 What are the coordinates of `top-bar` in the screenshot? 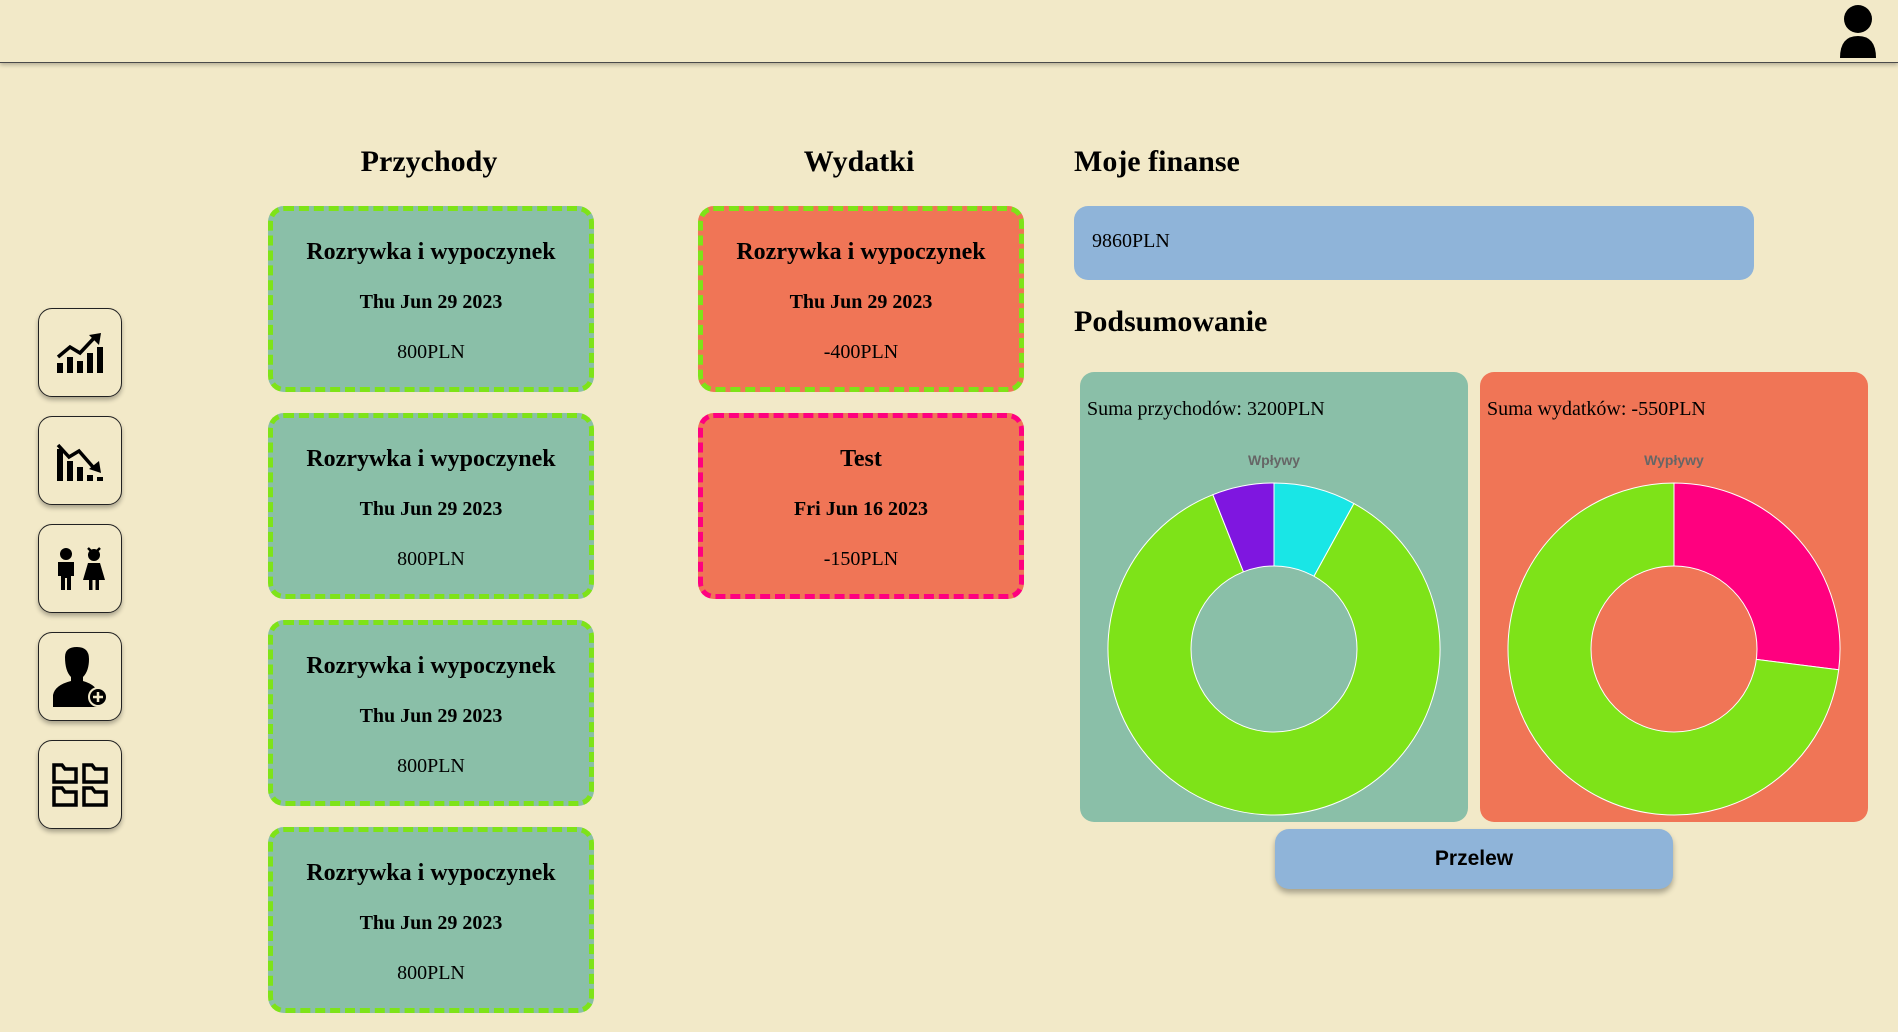 It's located at (949, 31).